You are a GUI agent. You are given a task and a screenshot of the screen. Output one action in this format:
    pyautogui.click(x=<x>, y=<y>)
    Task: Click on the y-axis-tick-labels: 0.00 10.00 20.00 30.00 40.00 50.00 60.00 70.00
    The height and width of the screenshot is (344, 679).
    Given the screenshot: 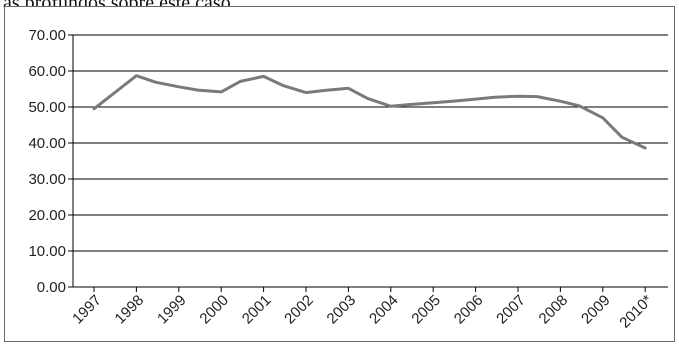 What is the action you would take?
    pyautogui.click(x=47, y=161)
    